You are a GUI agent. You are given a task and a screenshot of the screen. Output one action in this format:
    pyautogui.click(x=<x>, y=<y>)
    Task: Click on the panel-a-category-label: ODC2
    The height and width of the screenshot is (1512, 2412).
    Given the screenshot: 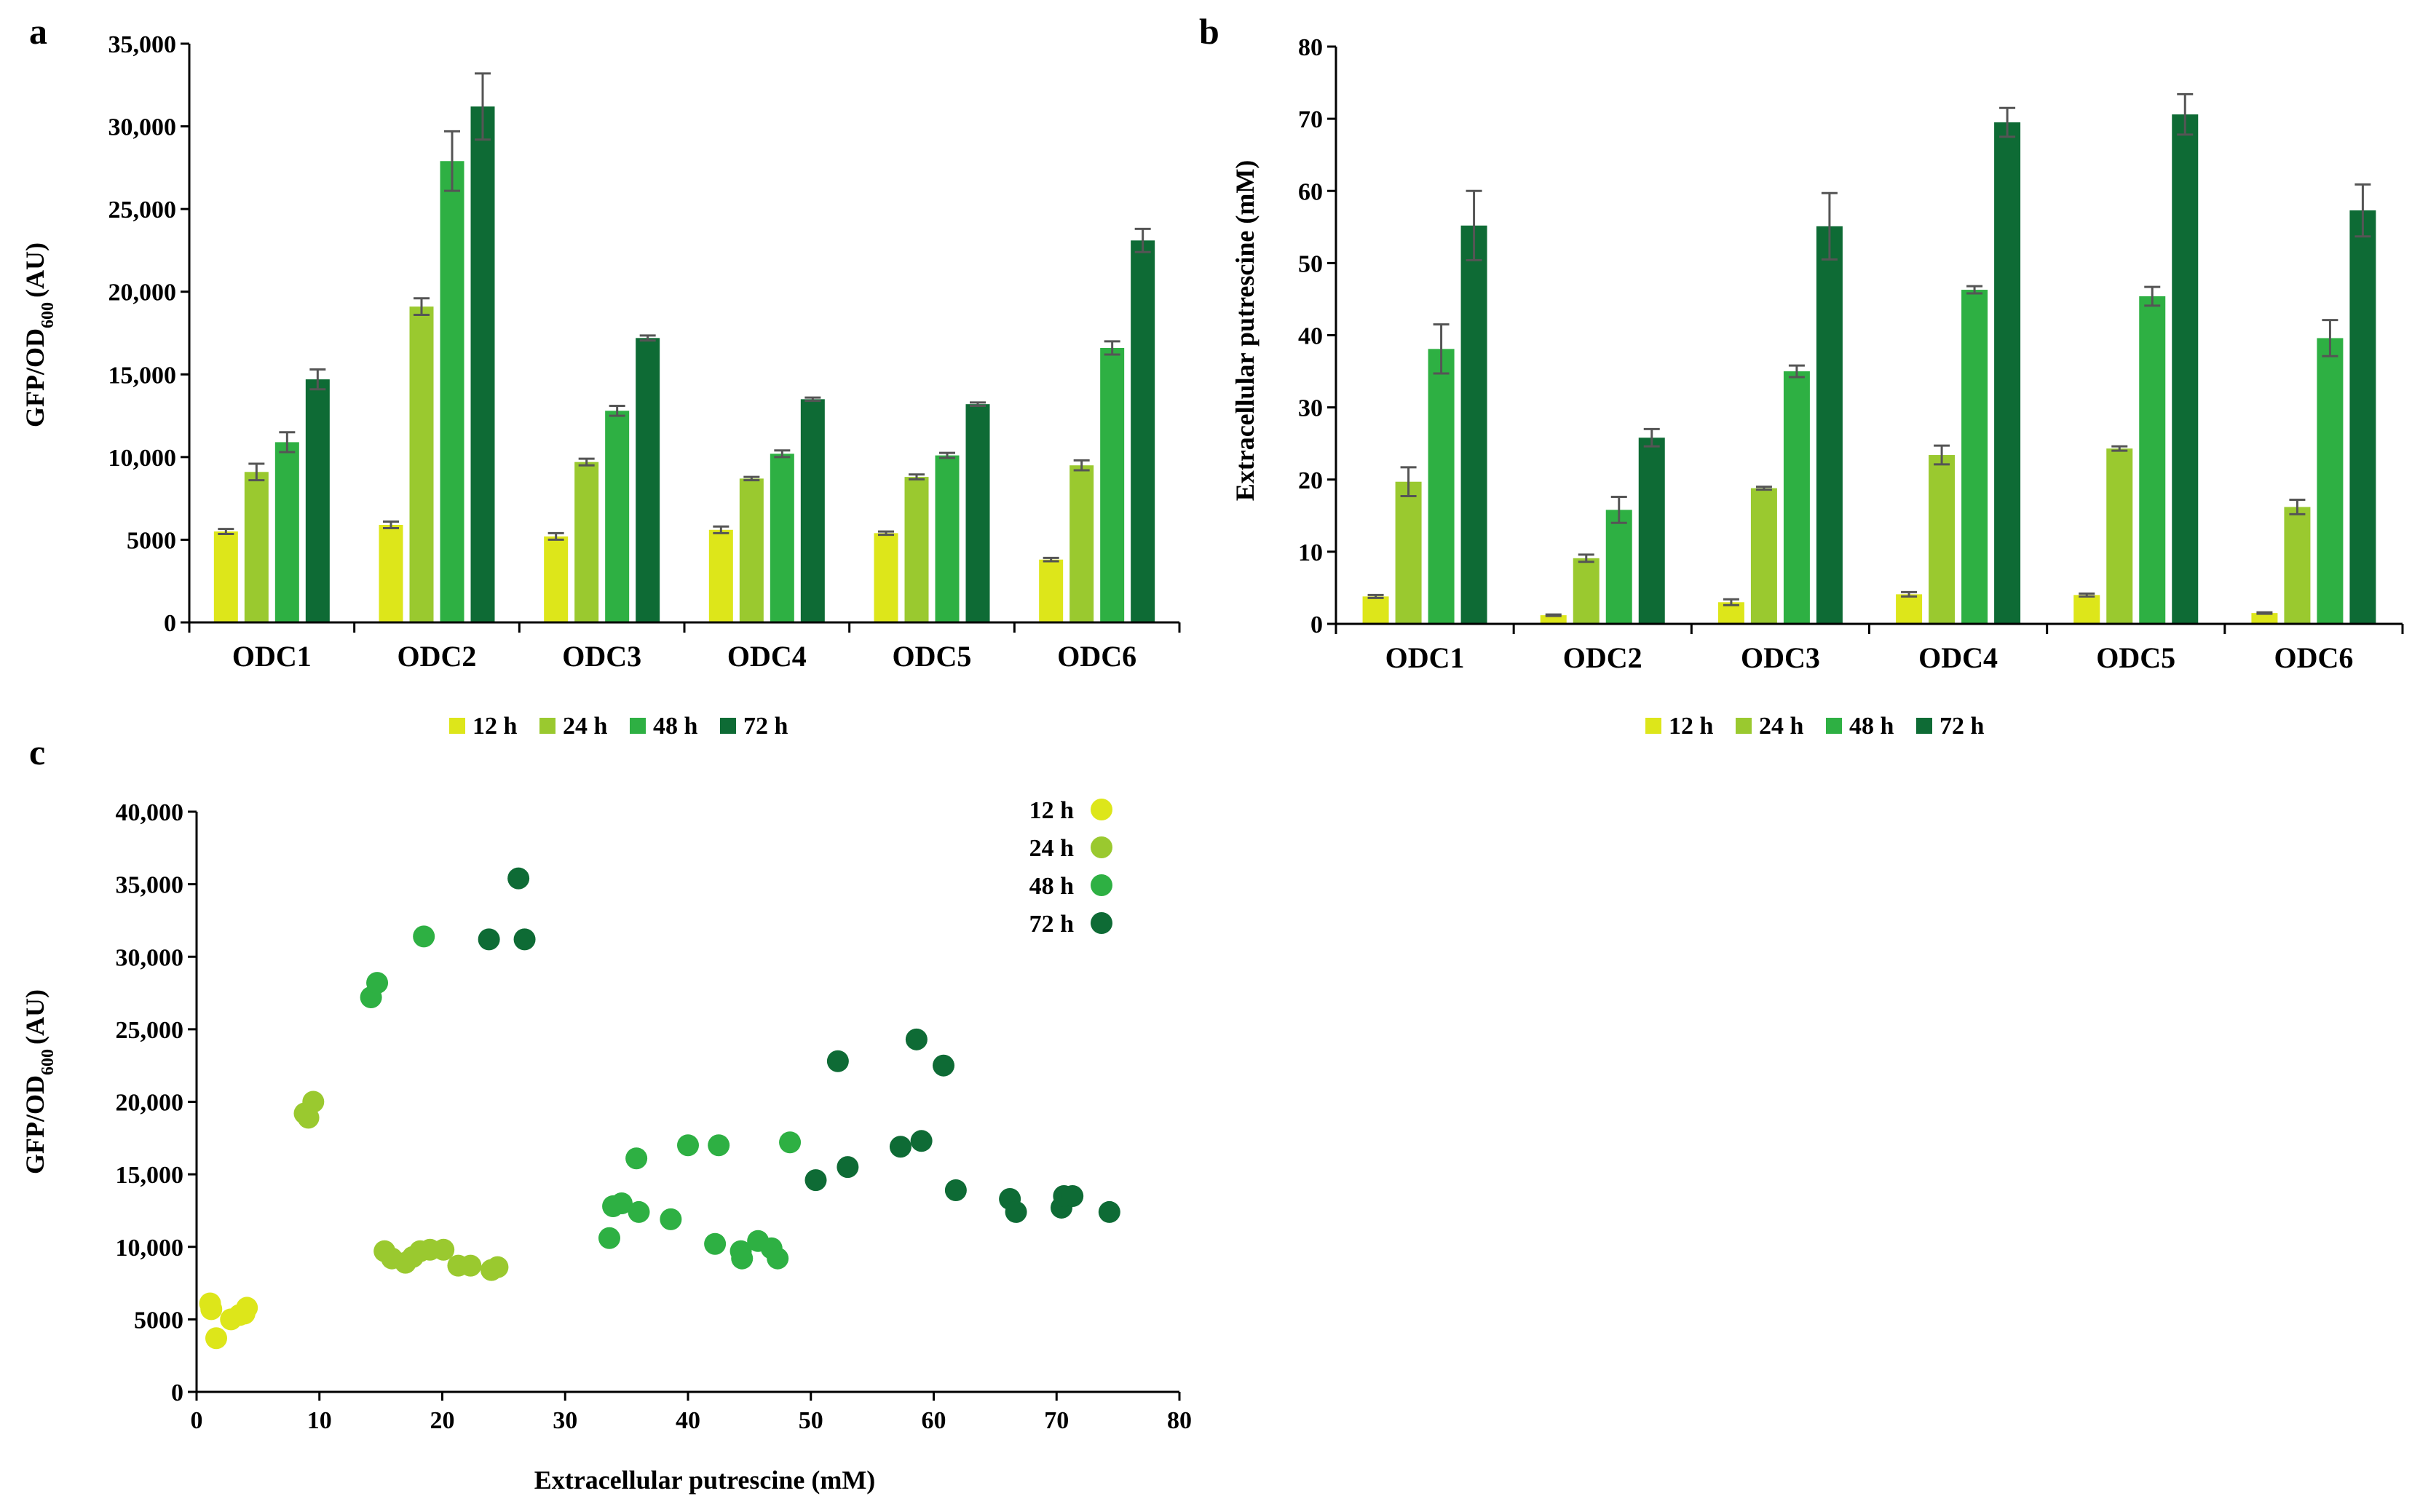 What is the action you would take?
    pyautogui.click(x=437, y=656)
    